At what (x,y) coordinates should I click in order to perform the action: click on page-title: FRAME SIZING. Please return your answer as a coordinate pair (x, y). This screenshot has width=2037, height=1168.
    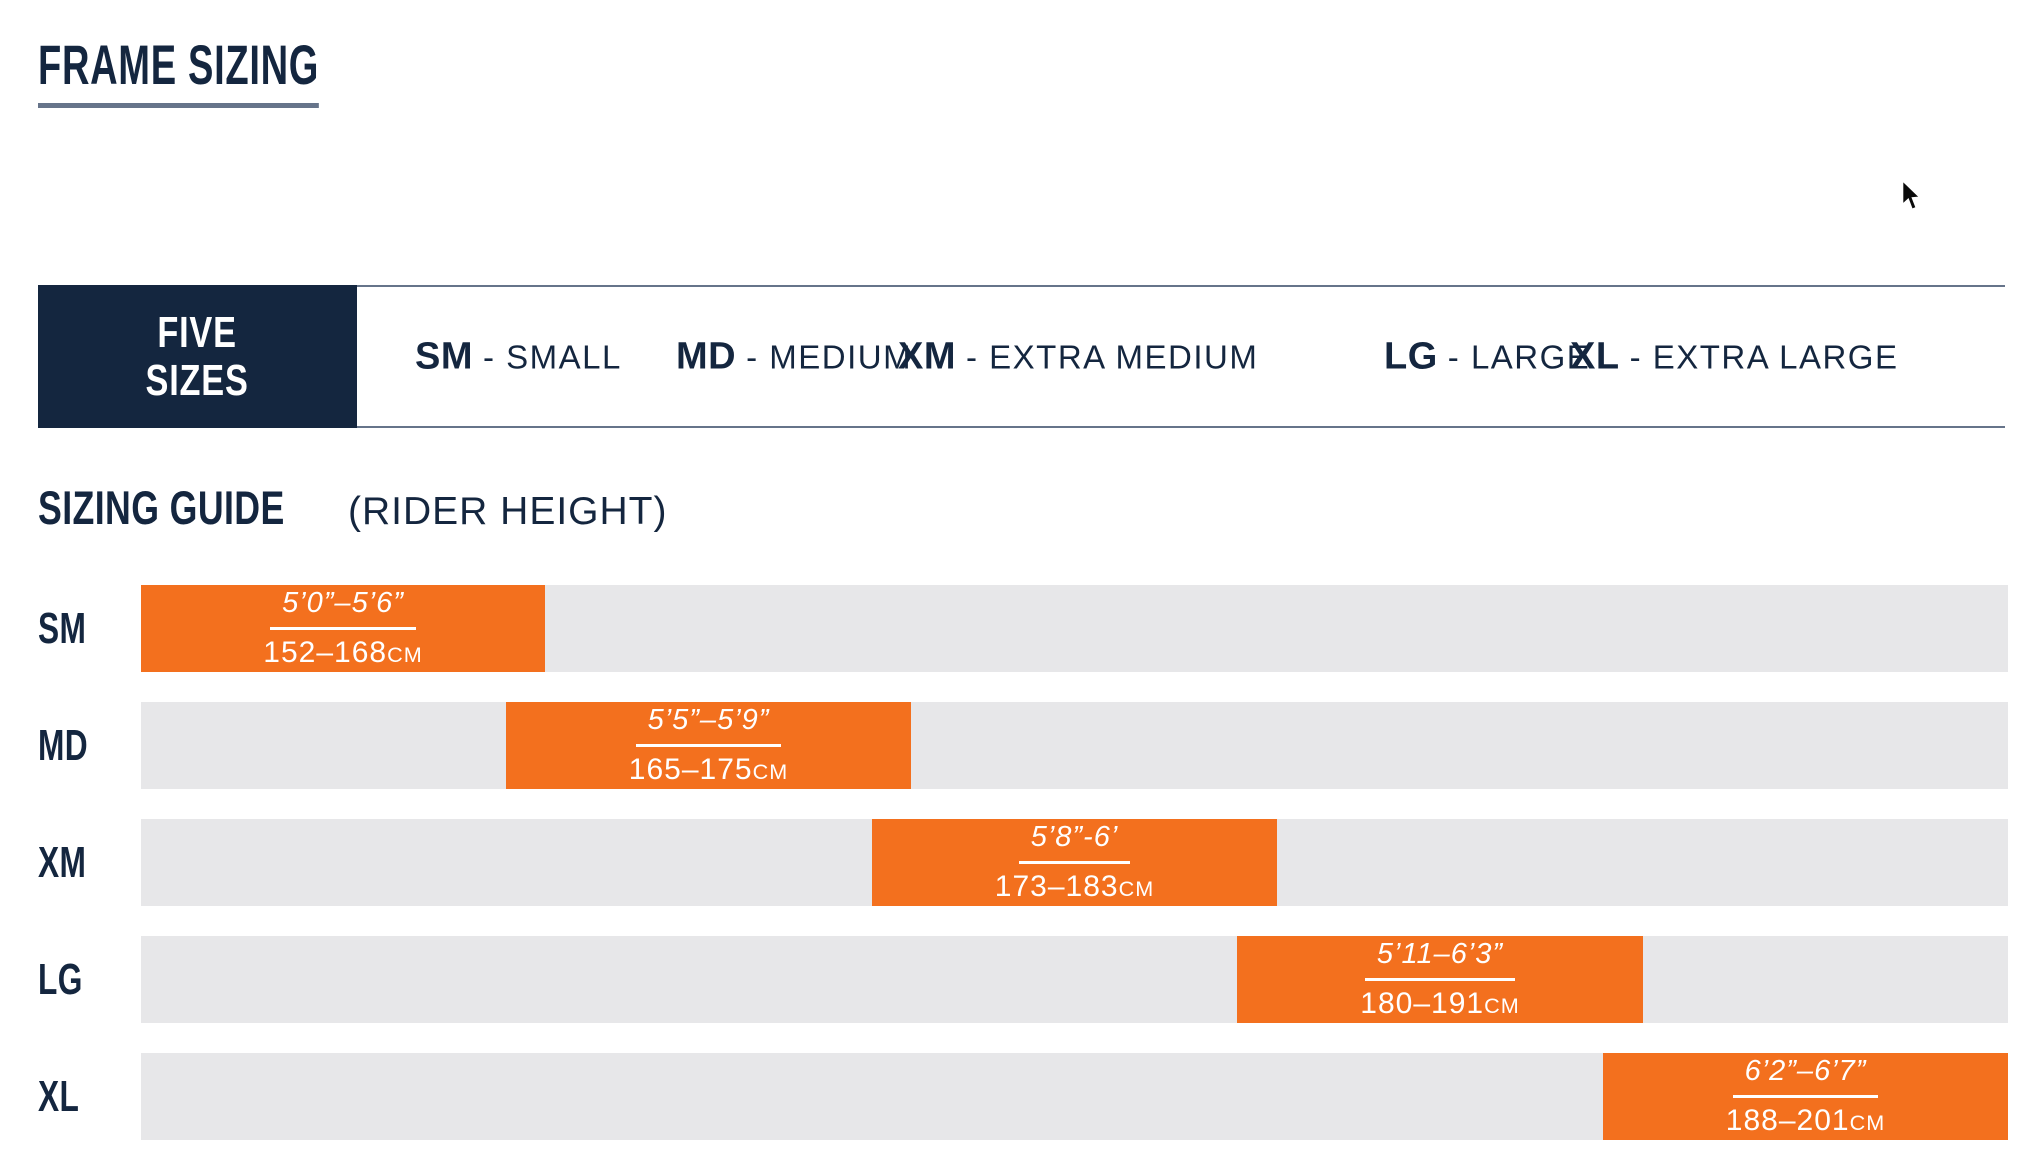
    Looking at the image, I should click on (179, 71).